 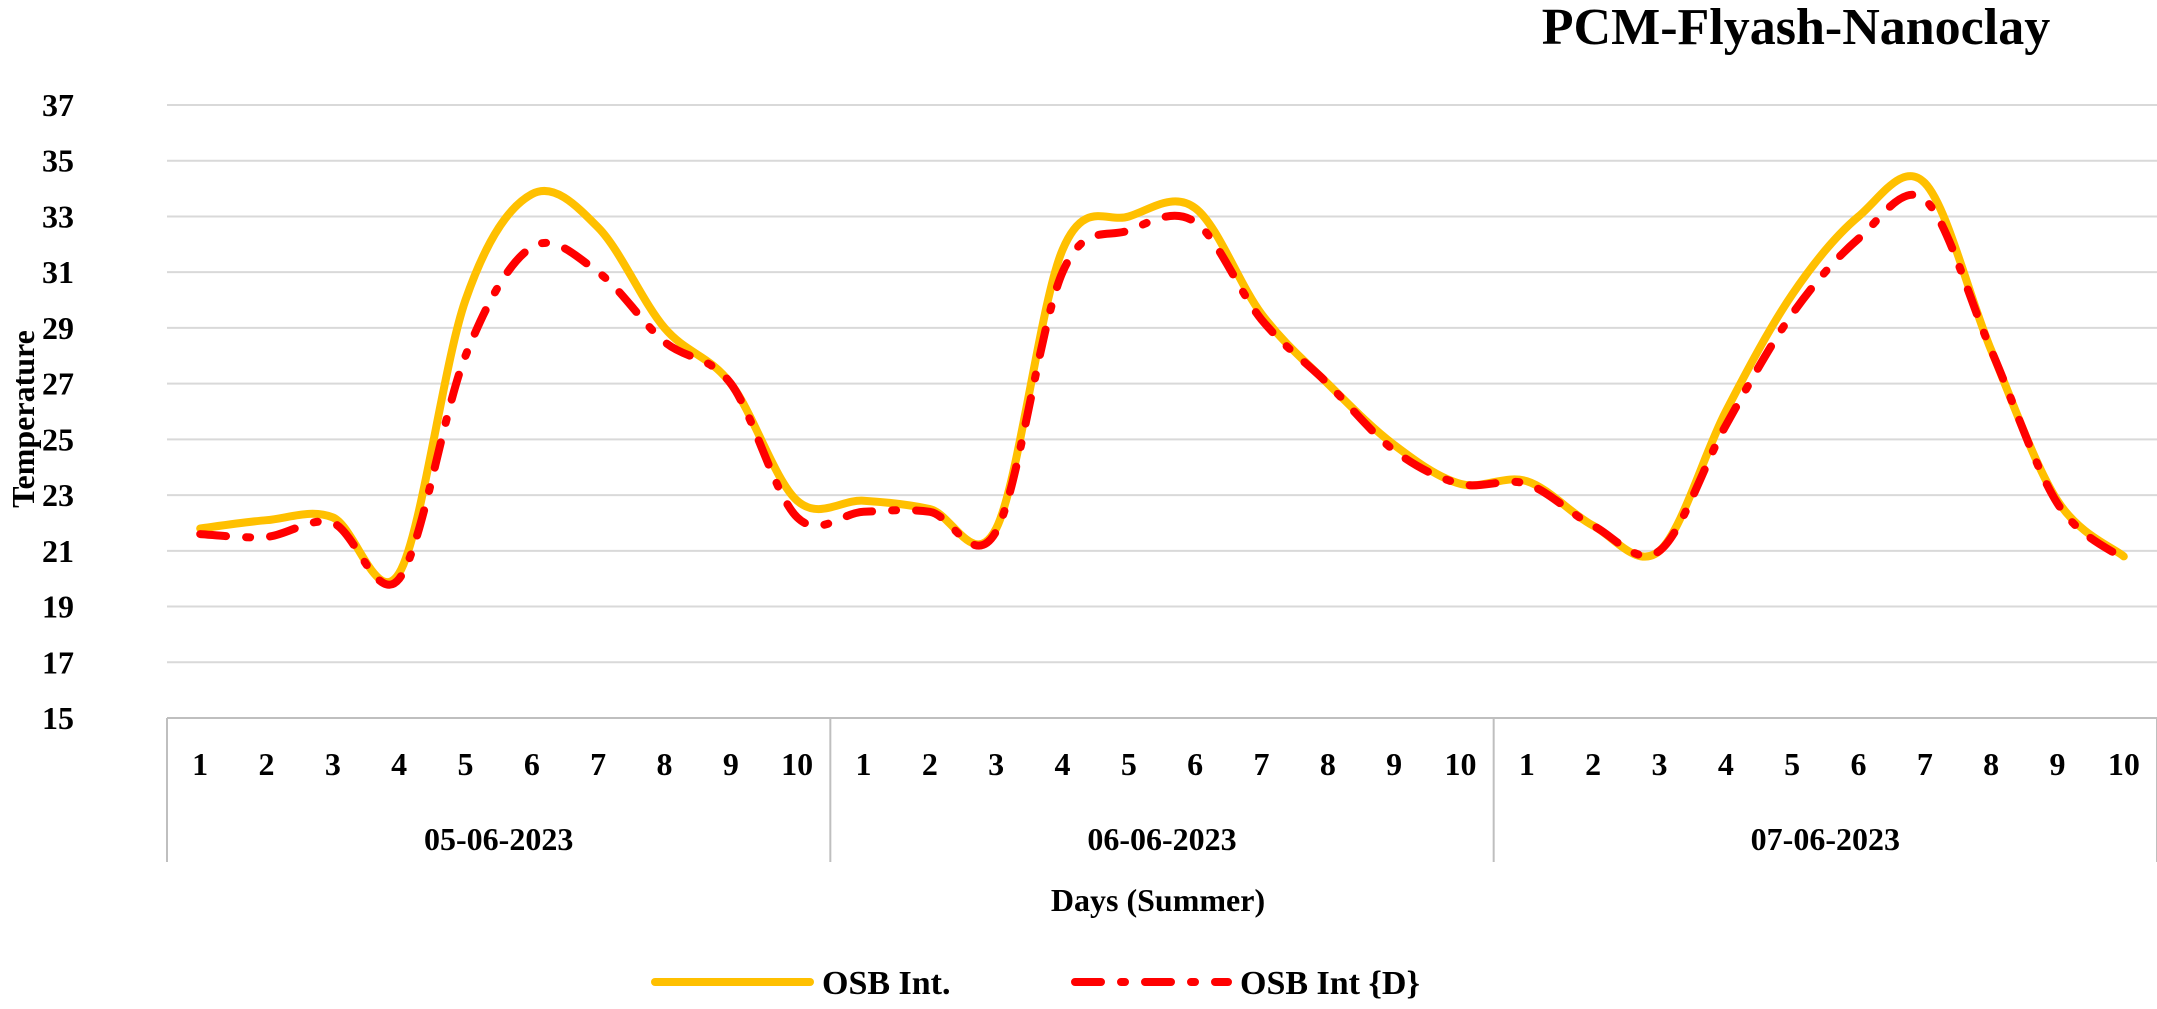 I want to click on y-tick-label: 15, so click(x=58, y=718).